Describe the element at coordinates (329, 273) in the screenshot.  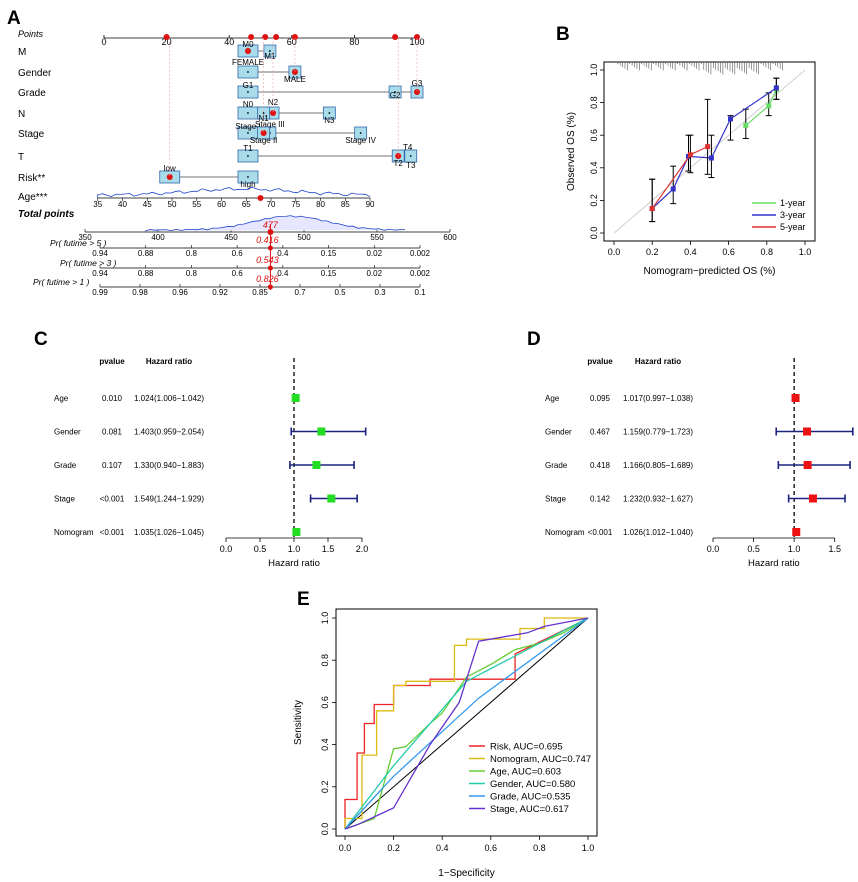
I see `survival-tick-label: 0.15` at that location.